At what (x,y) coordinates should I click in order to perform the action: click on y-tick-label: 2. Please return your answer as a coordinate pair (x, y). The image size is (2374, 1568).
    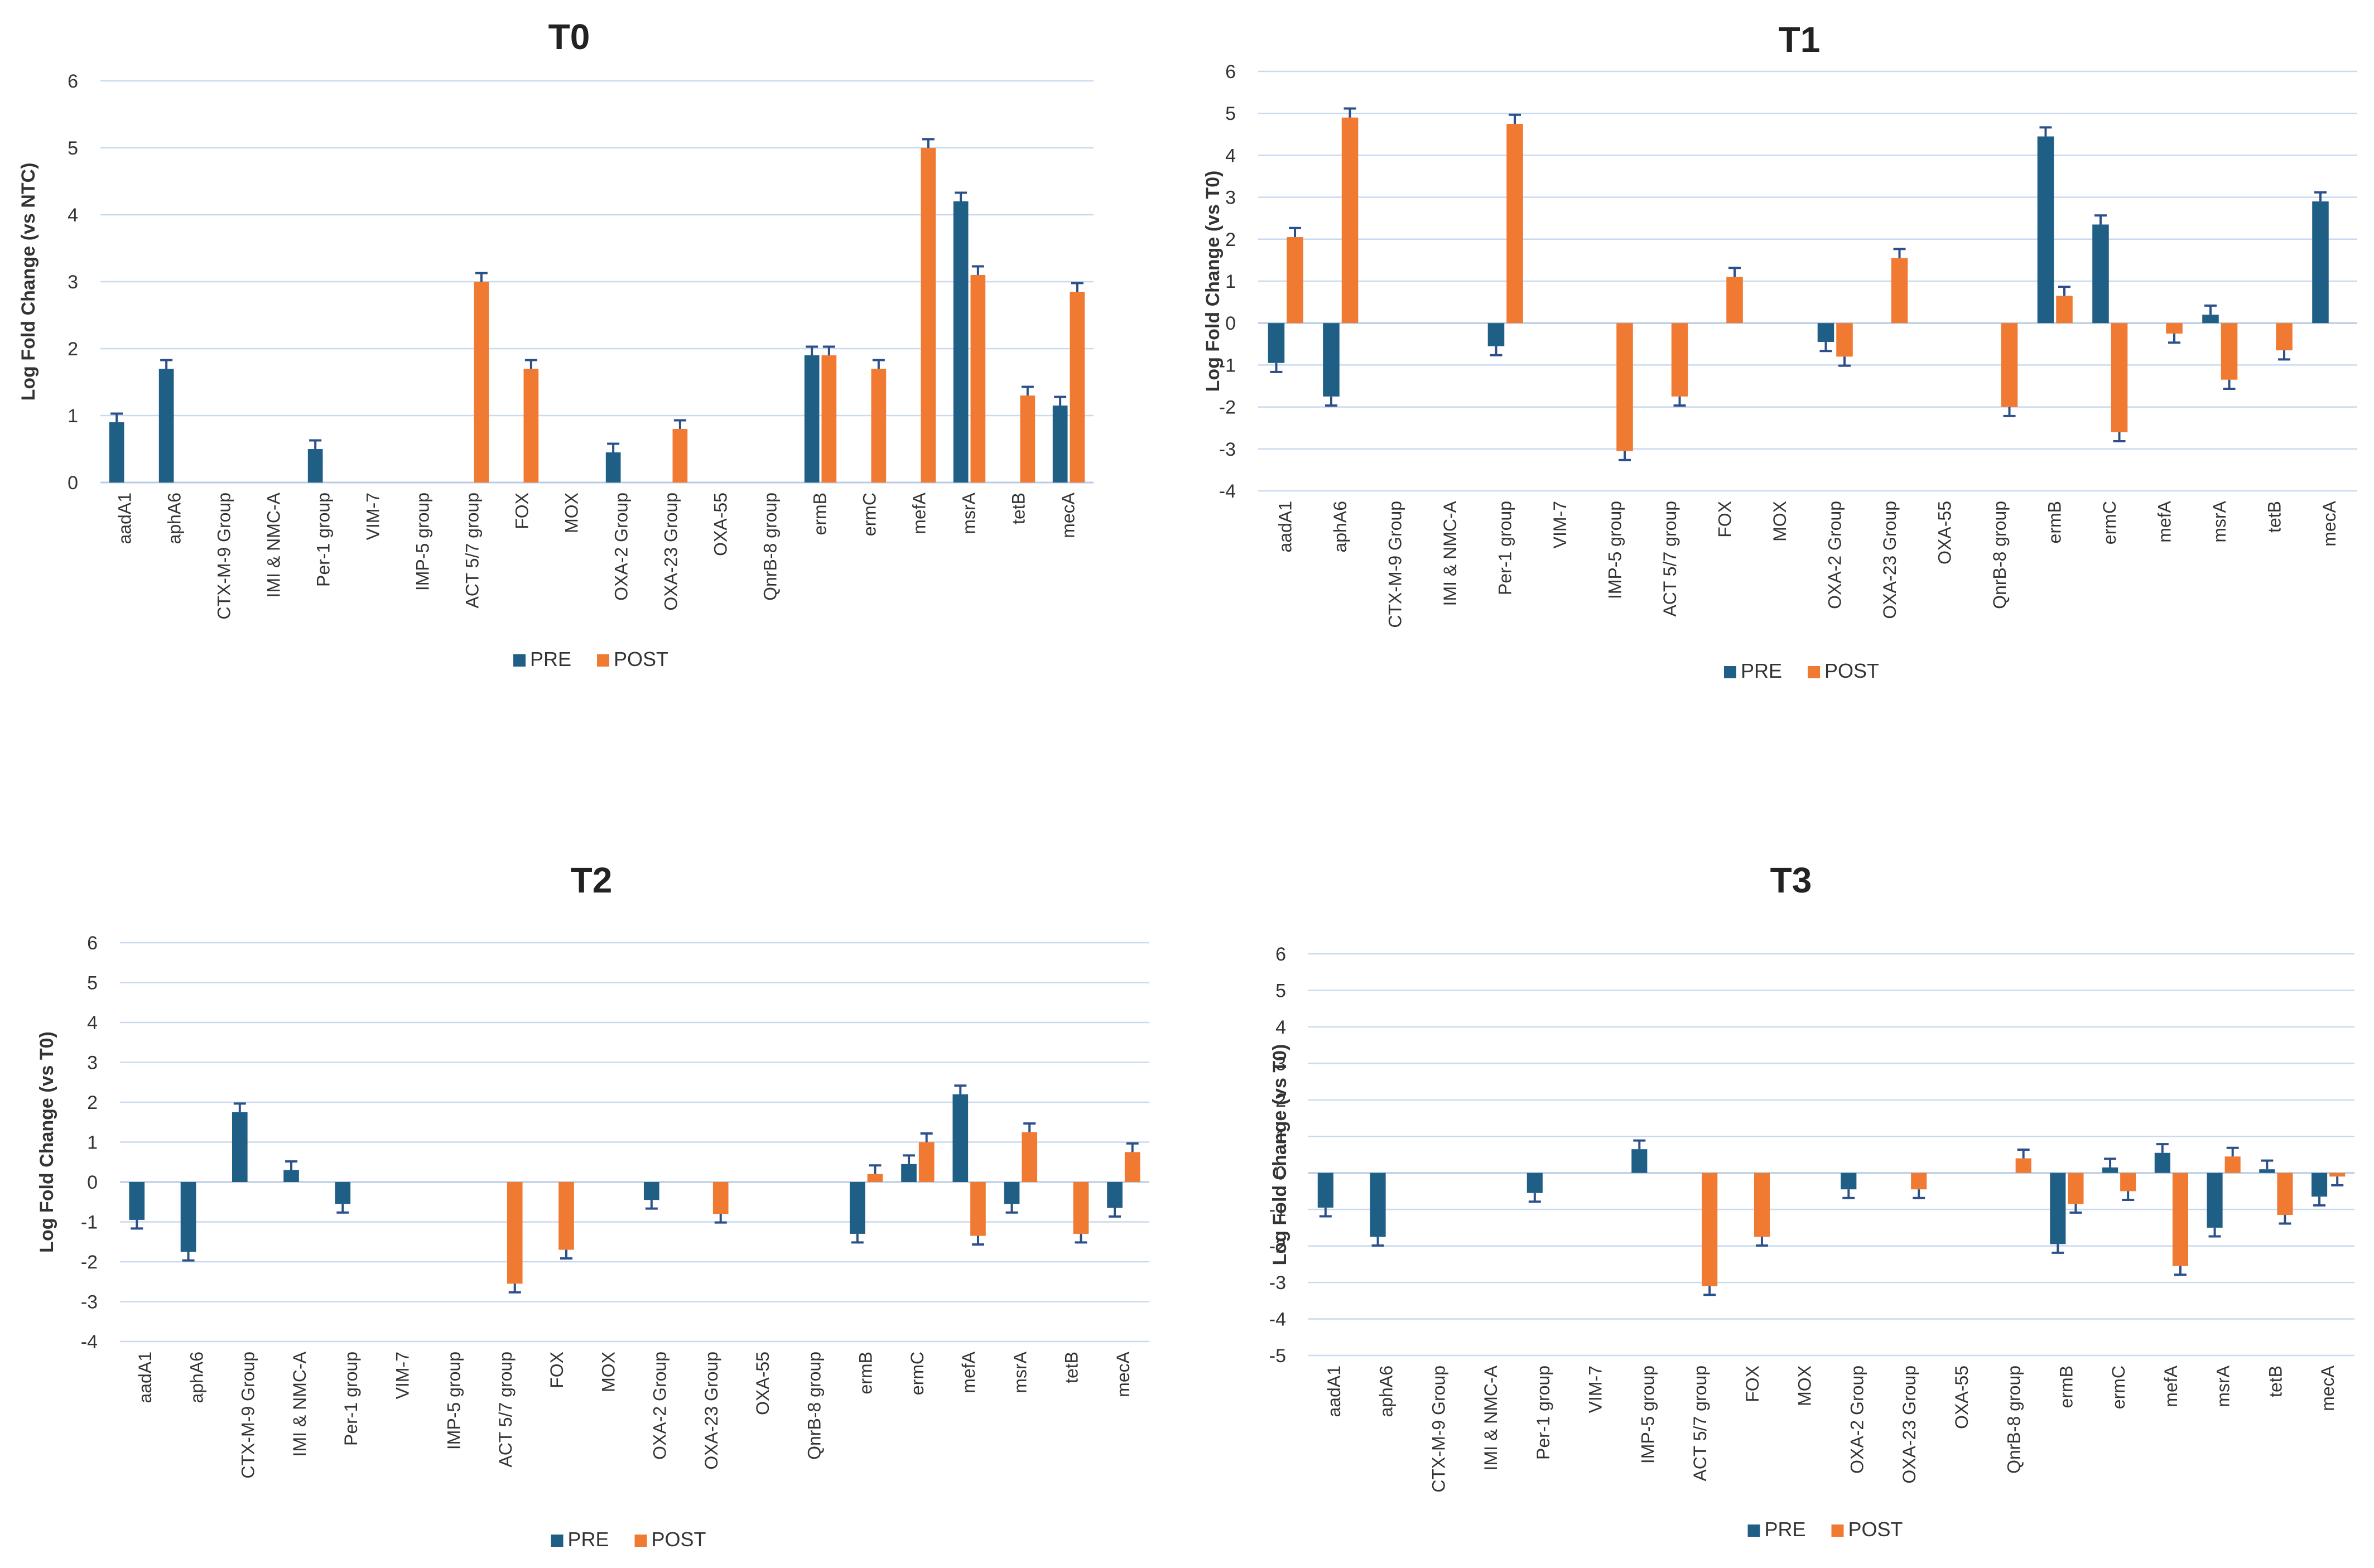
    Looking at the image, I should click on (93, 1102).